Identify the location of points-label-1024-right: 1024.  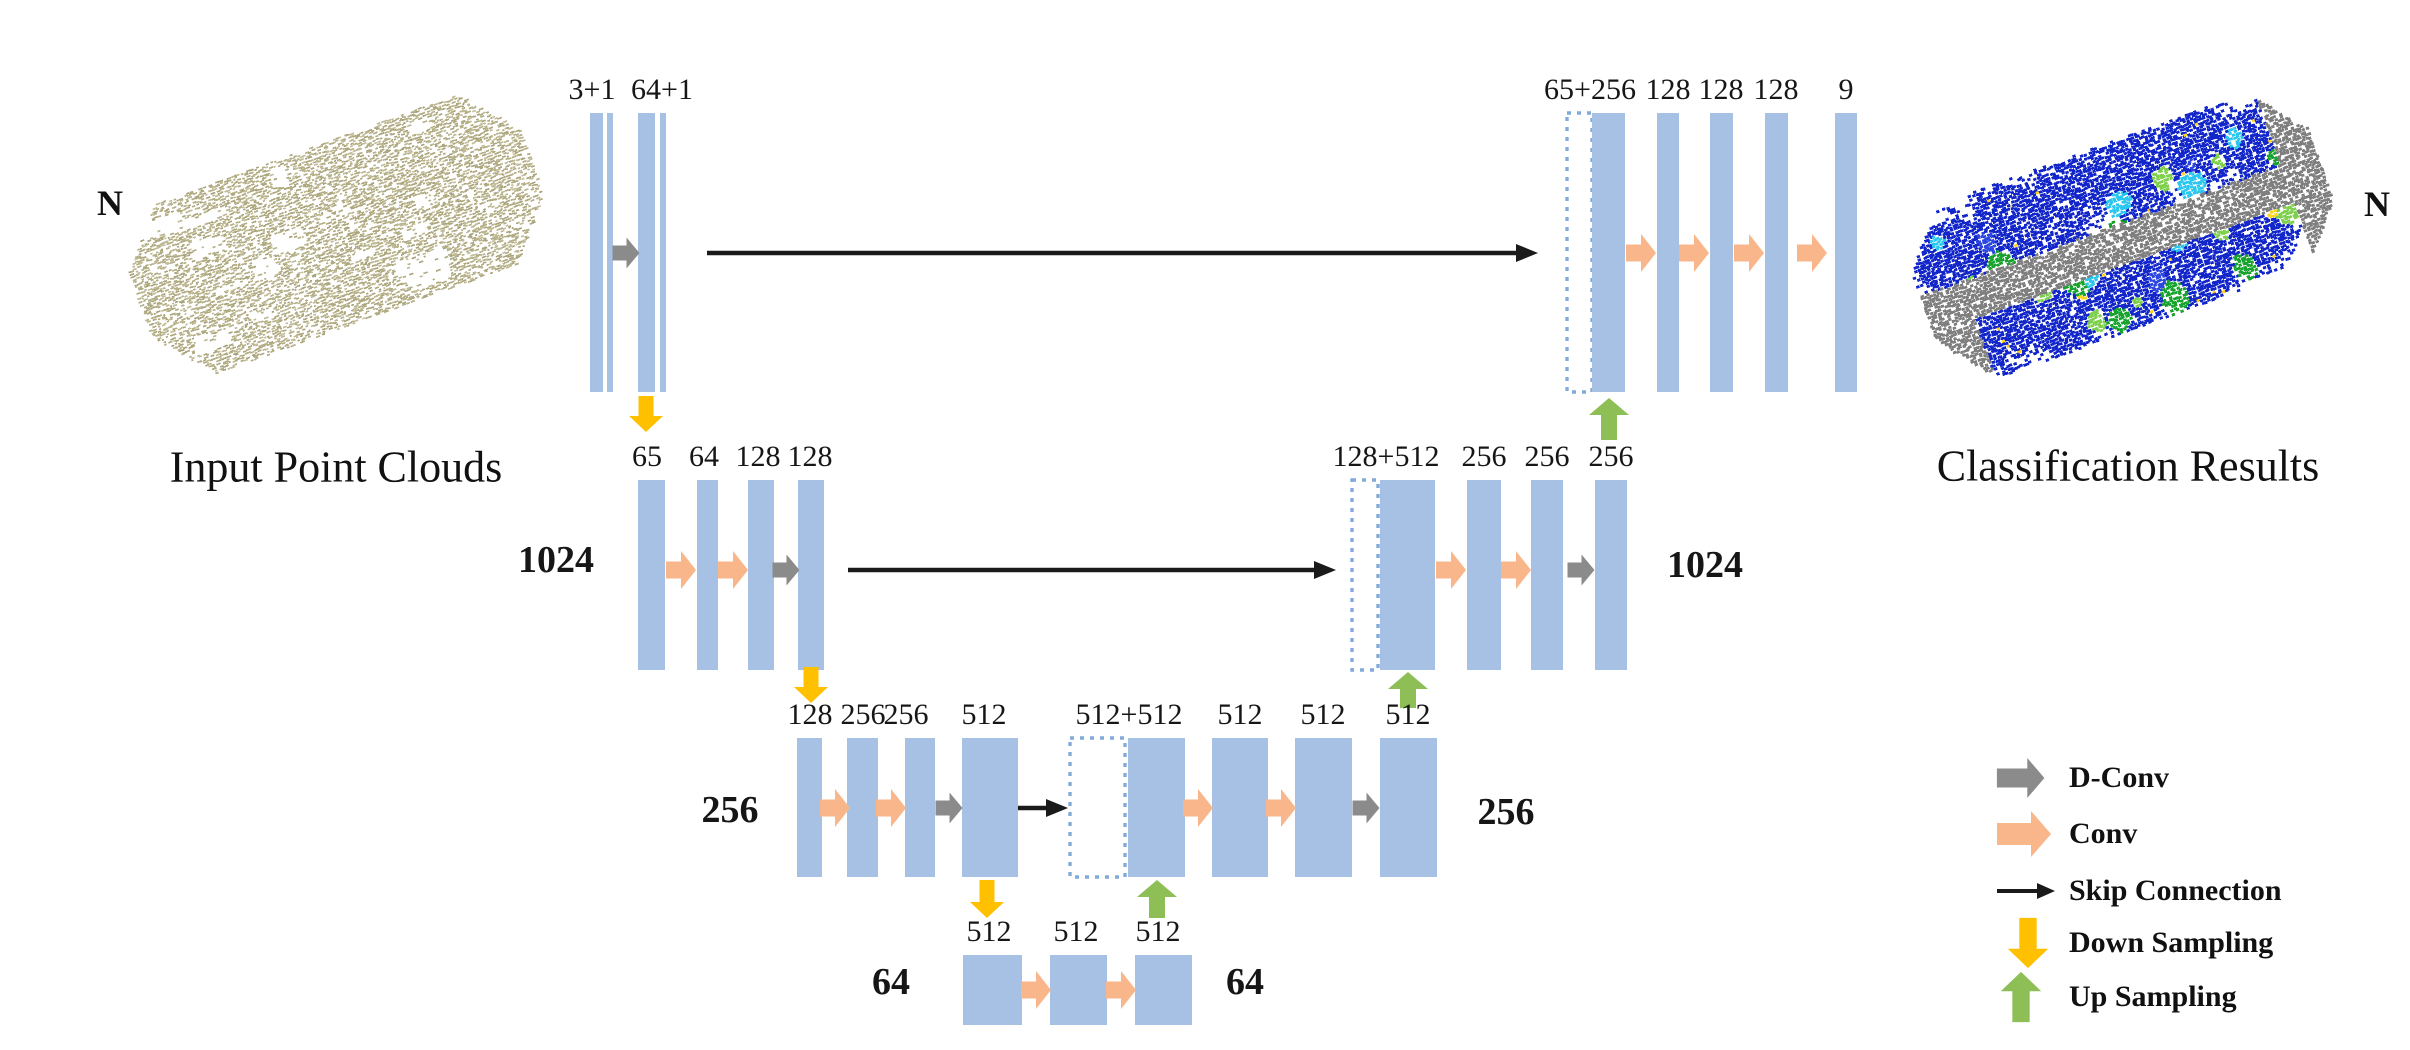
(1705, 565).